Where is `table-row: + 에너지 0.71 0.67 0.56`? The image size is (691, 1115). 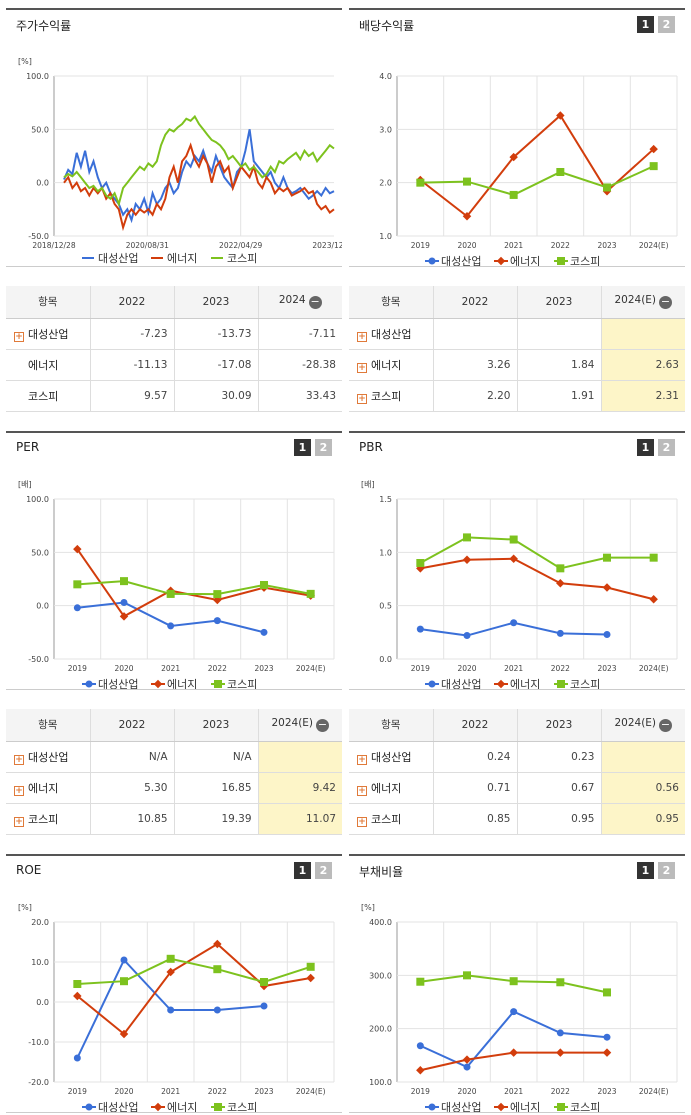
table-row: + 에너지 0.71 0.67 0.56 is located at coordinates (517, 788).